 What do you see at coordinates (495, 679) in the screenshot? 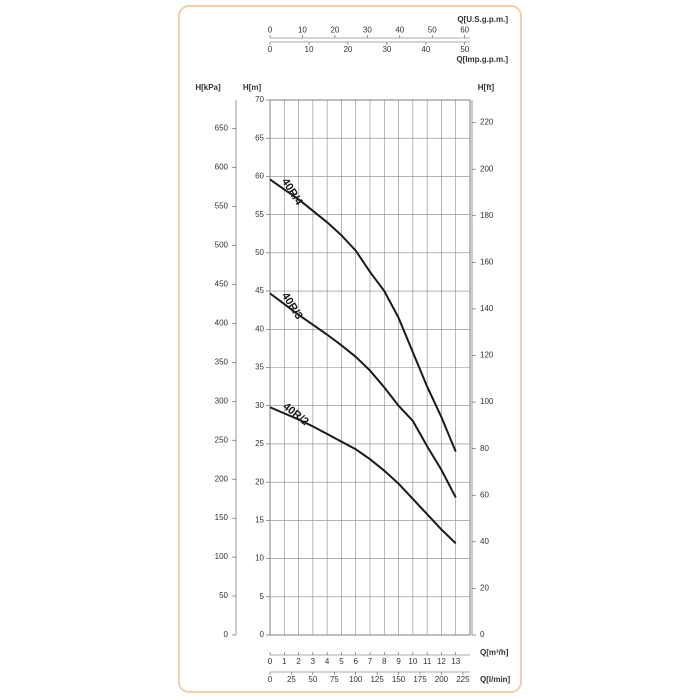
I see `axis-label: Q[l/min]` at bounding box center [495, 679].